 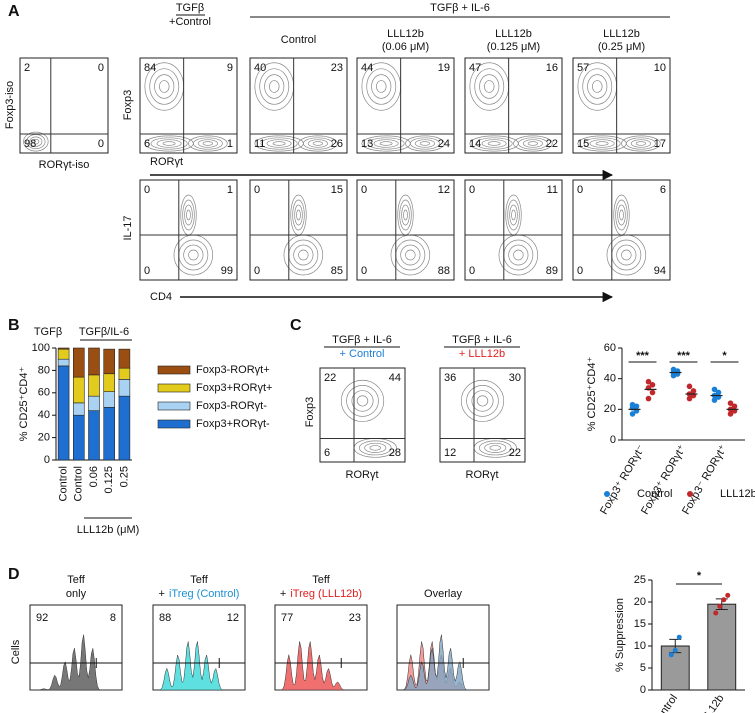 I want to click on header: TGFβ + IL-6, so click(x=362, y=340).